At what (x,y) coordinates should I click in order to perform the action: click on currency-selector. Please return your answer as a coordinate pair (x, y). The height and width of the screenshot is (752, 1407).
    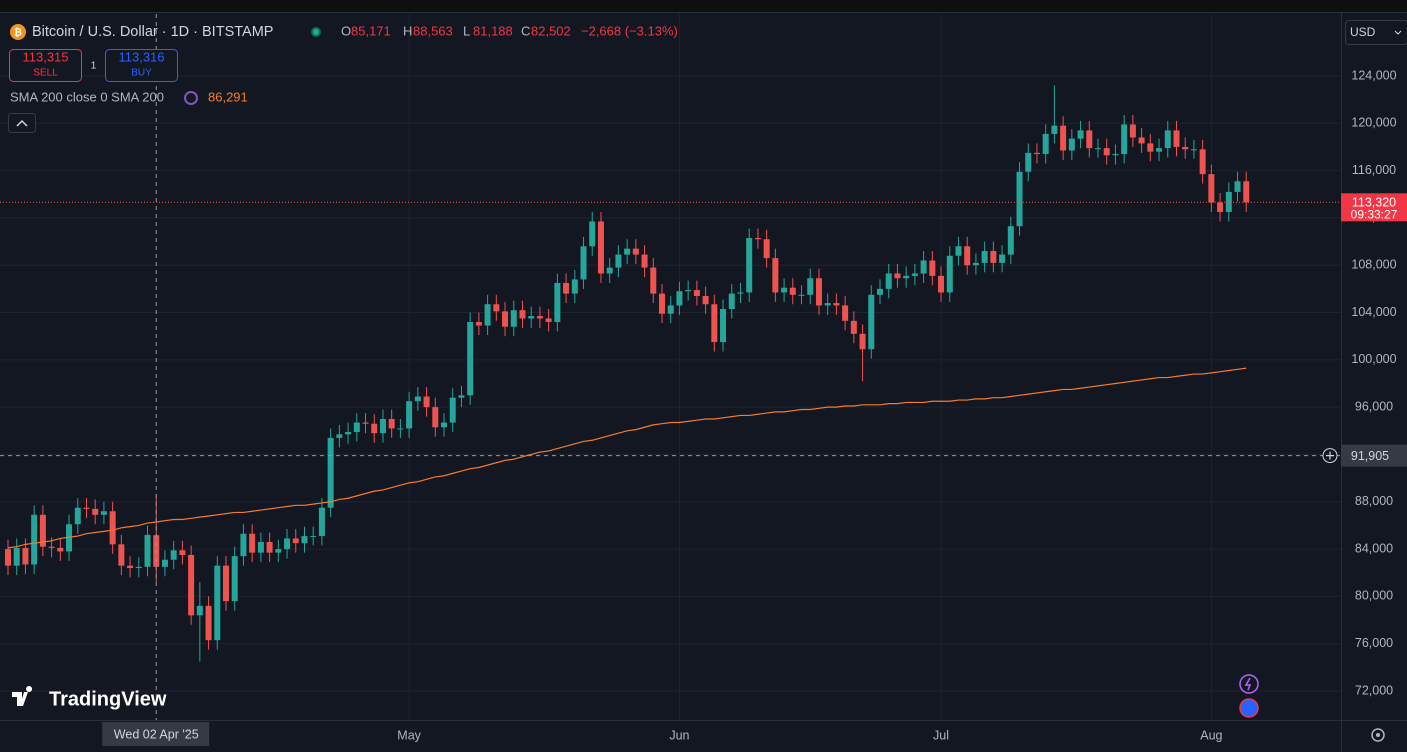
    Looking at the image, I should click on (1376, 32).